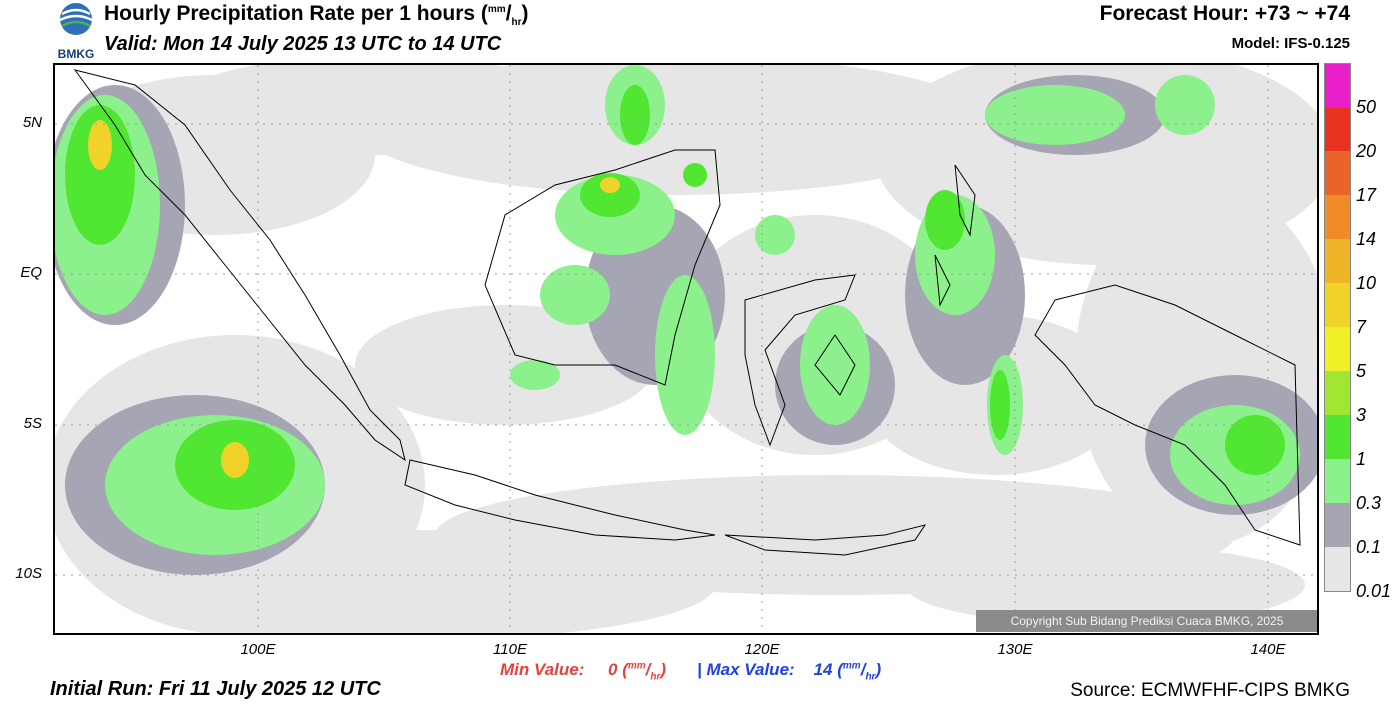 The width and height of the screenshot is (1400, 709). What do you see at coordinates (762, 649) in the screenshot?
I see `lon-label-120e: 120E` at bounding box center [762, 649].